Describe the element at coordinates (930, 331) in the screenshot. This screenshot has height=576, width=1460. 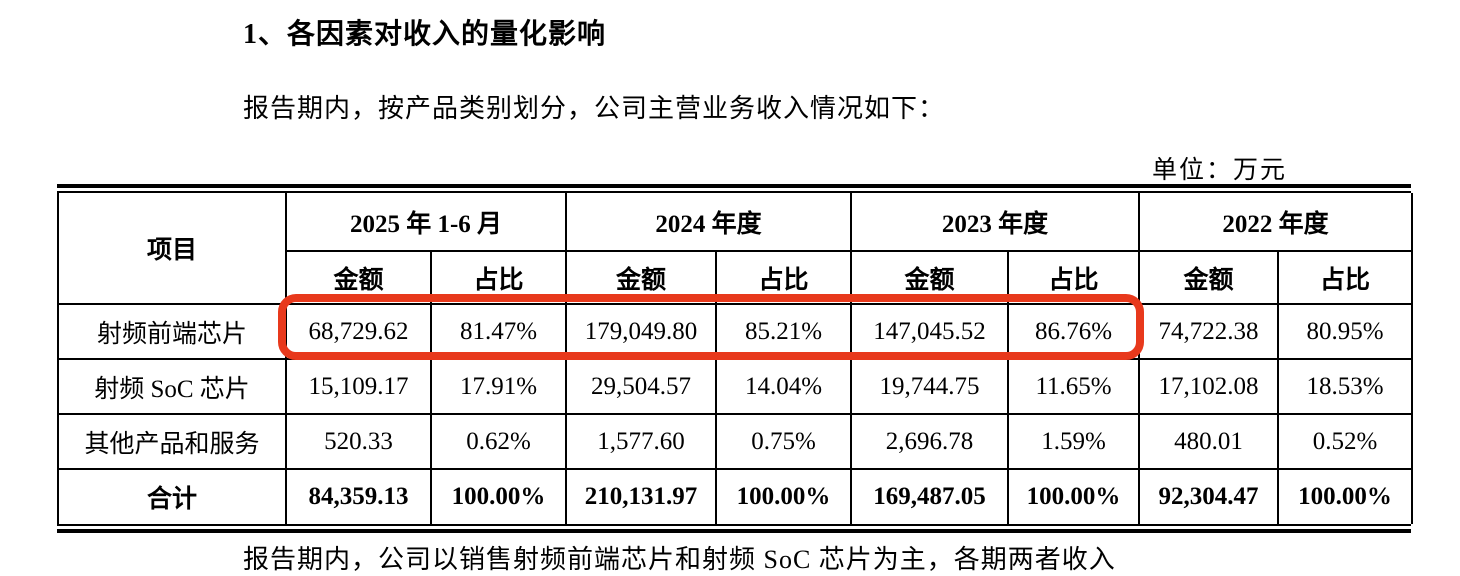
I see `cell-amount: 147,045.52` at that location.